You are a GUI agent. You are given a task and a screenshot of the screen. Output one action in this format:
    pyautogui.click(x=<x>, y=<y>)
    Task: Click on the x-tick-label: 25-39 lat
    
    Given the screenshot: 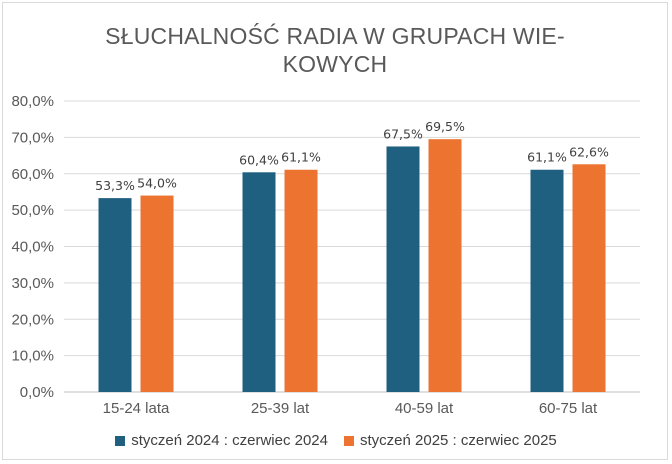 What is the action you would take?
    pyautogui.click(x=280, y=408)
    